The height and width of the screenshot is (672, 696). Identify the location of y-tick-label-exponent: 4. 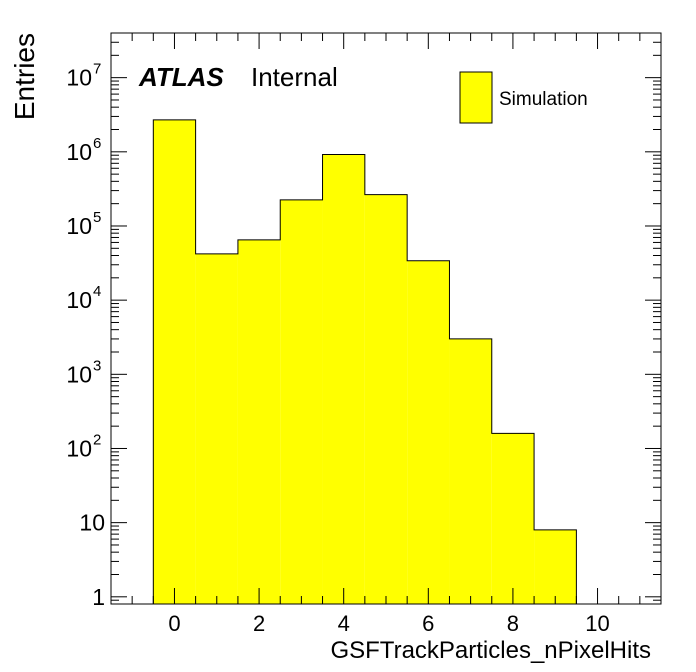
(97, 291).